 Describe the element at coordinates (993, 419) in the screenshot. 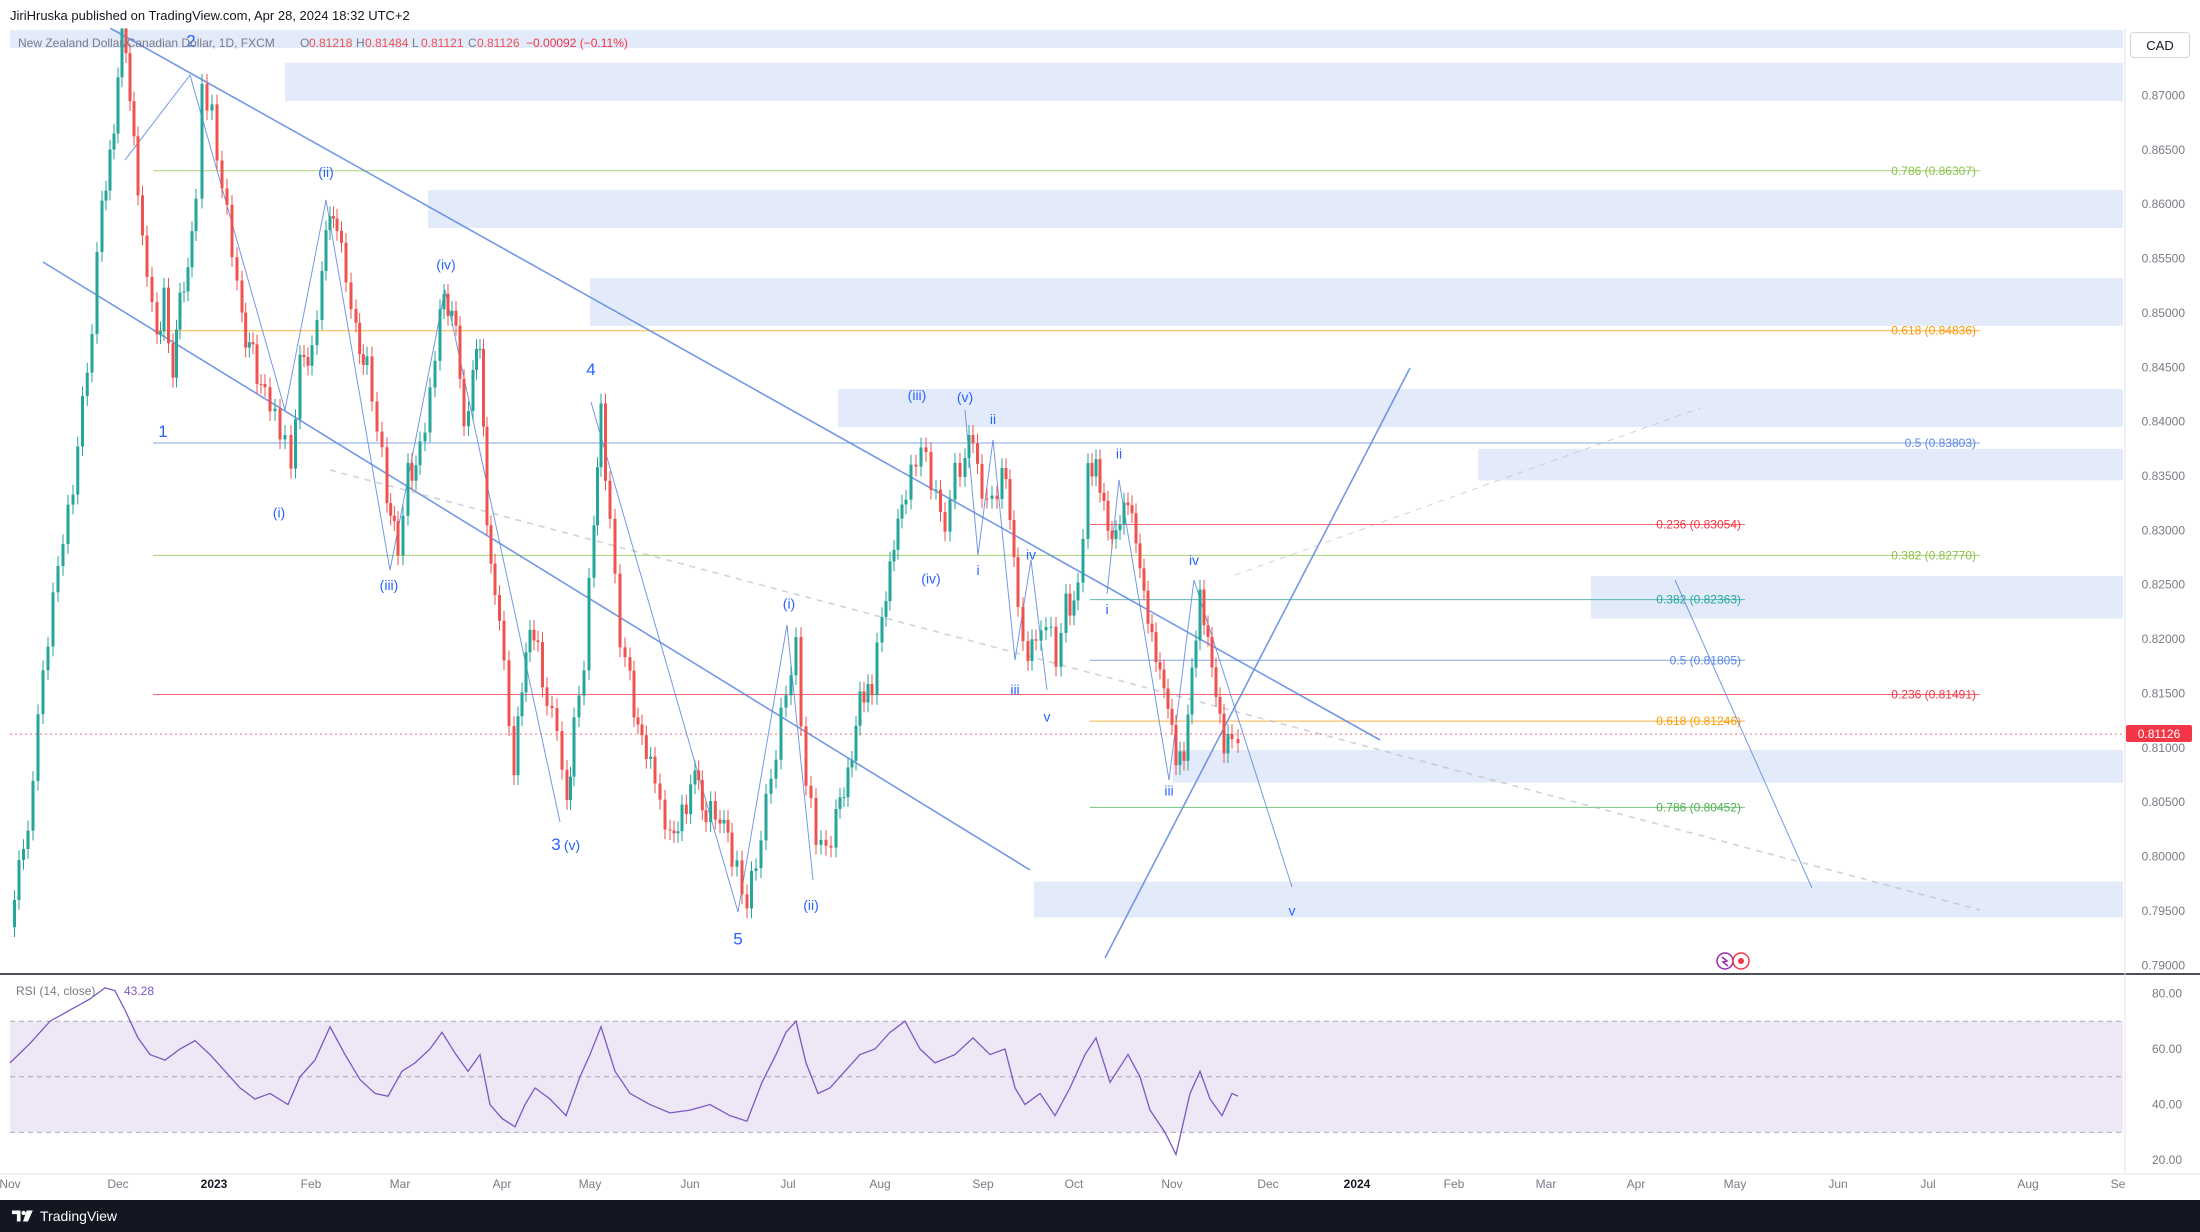

I see `wave-label: ii` at that location.